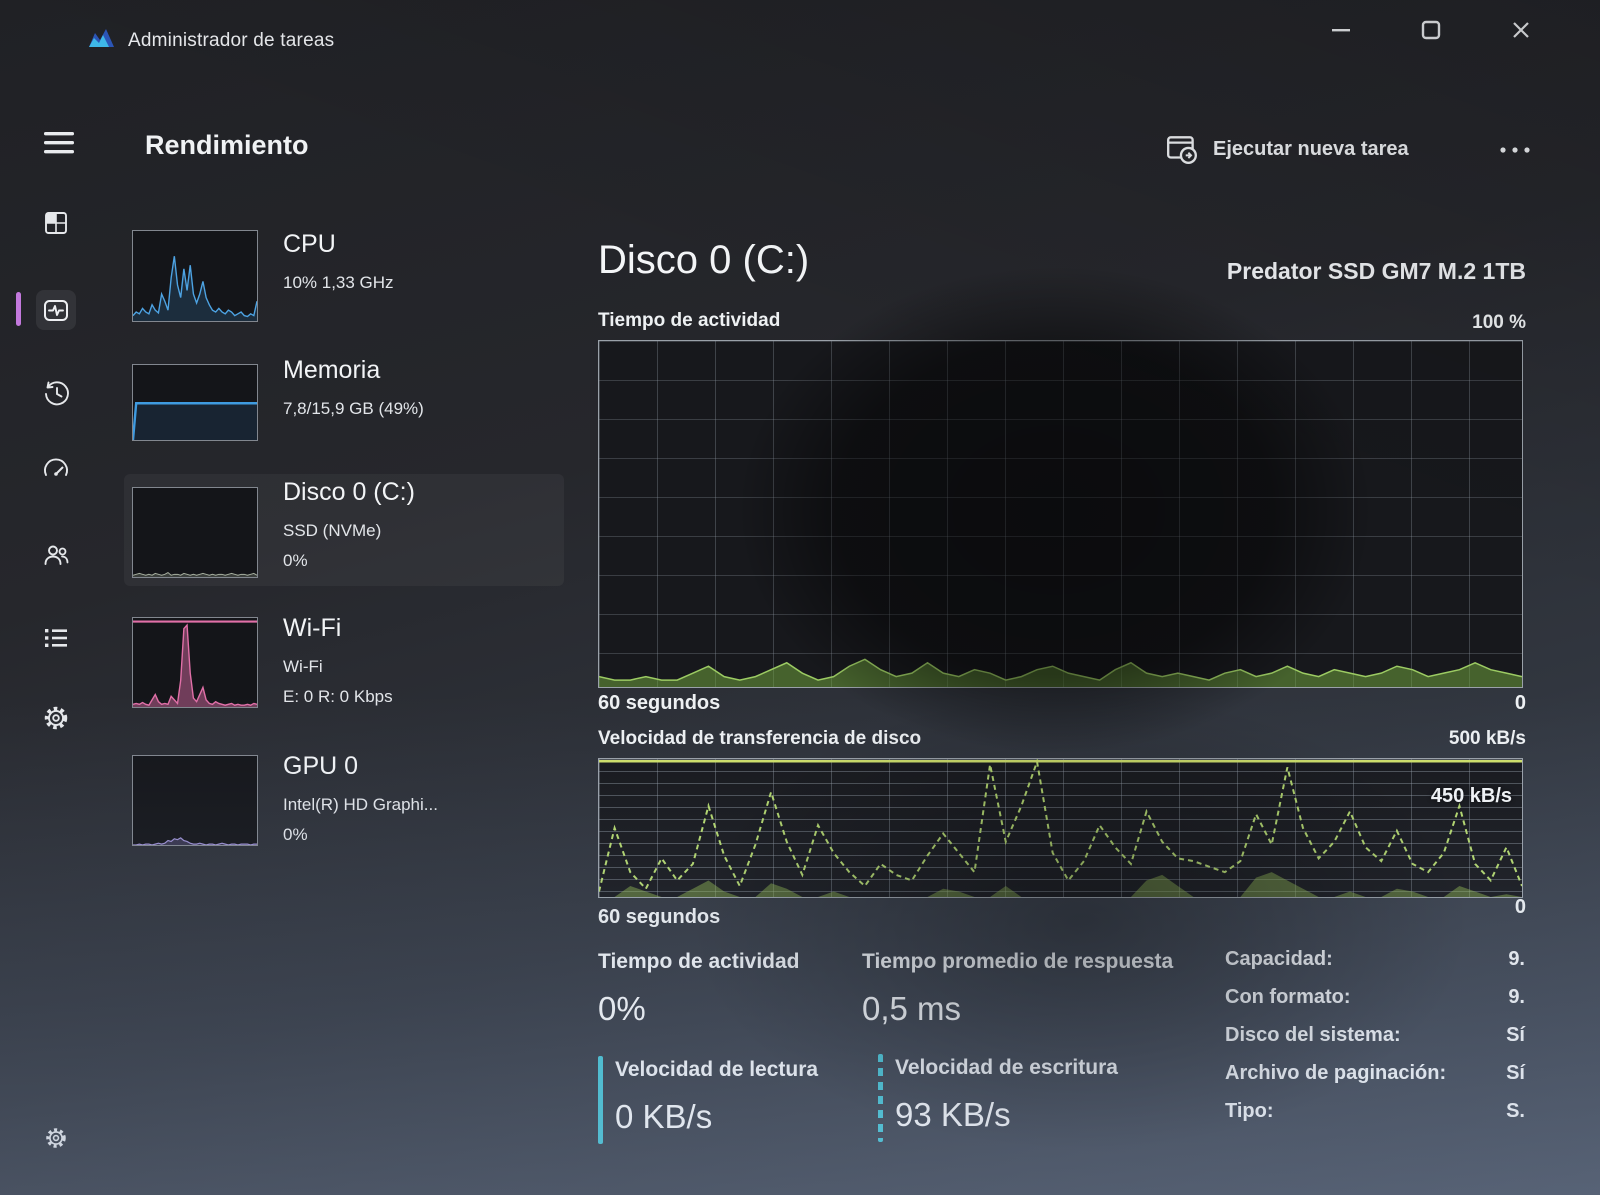 The width and height of the screenshot is (1600, 1195). I want to click on services-icon, so click(56, 718).